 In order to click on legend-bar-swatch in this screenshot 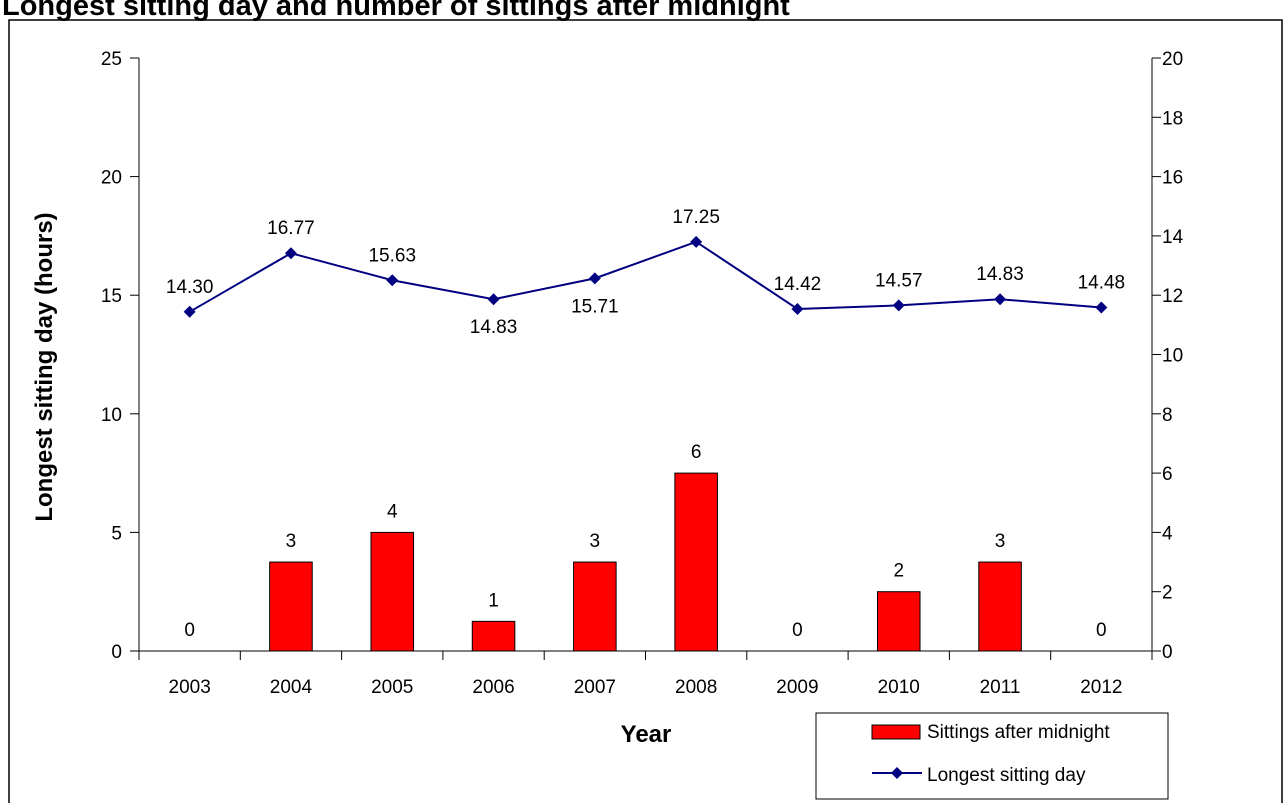, I will do `click(896, 732)`.